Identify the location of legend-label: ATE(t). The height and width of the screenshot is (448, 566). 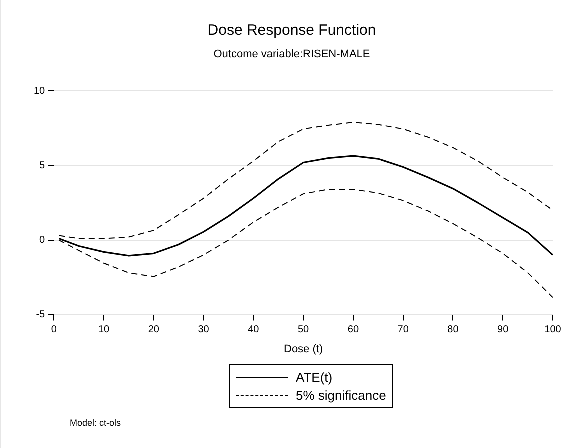
(314, 377).